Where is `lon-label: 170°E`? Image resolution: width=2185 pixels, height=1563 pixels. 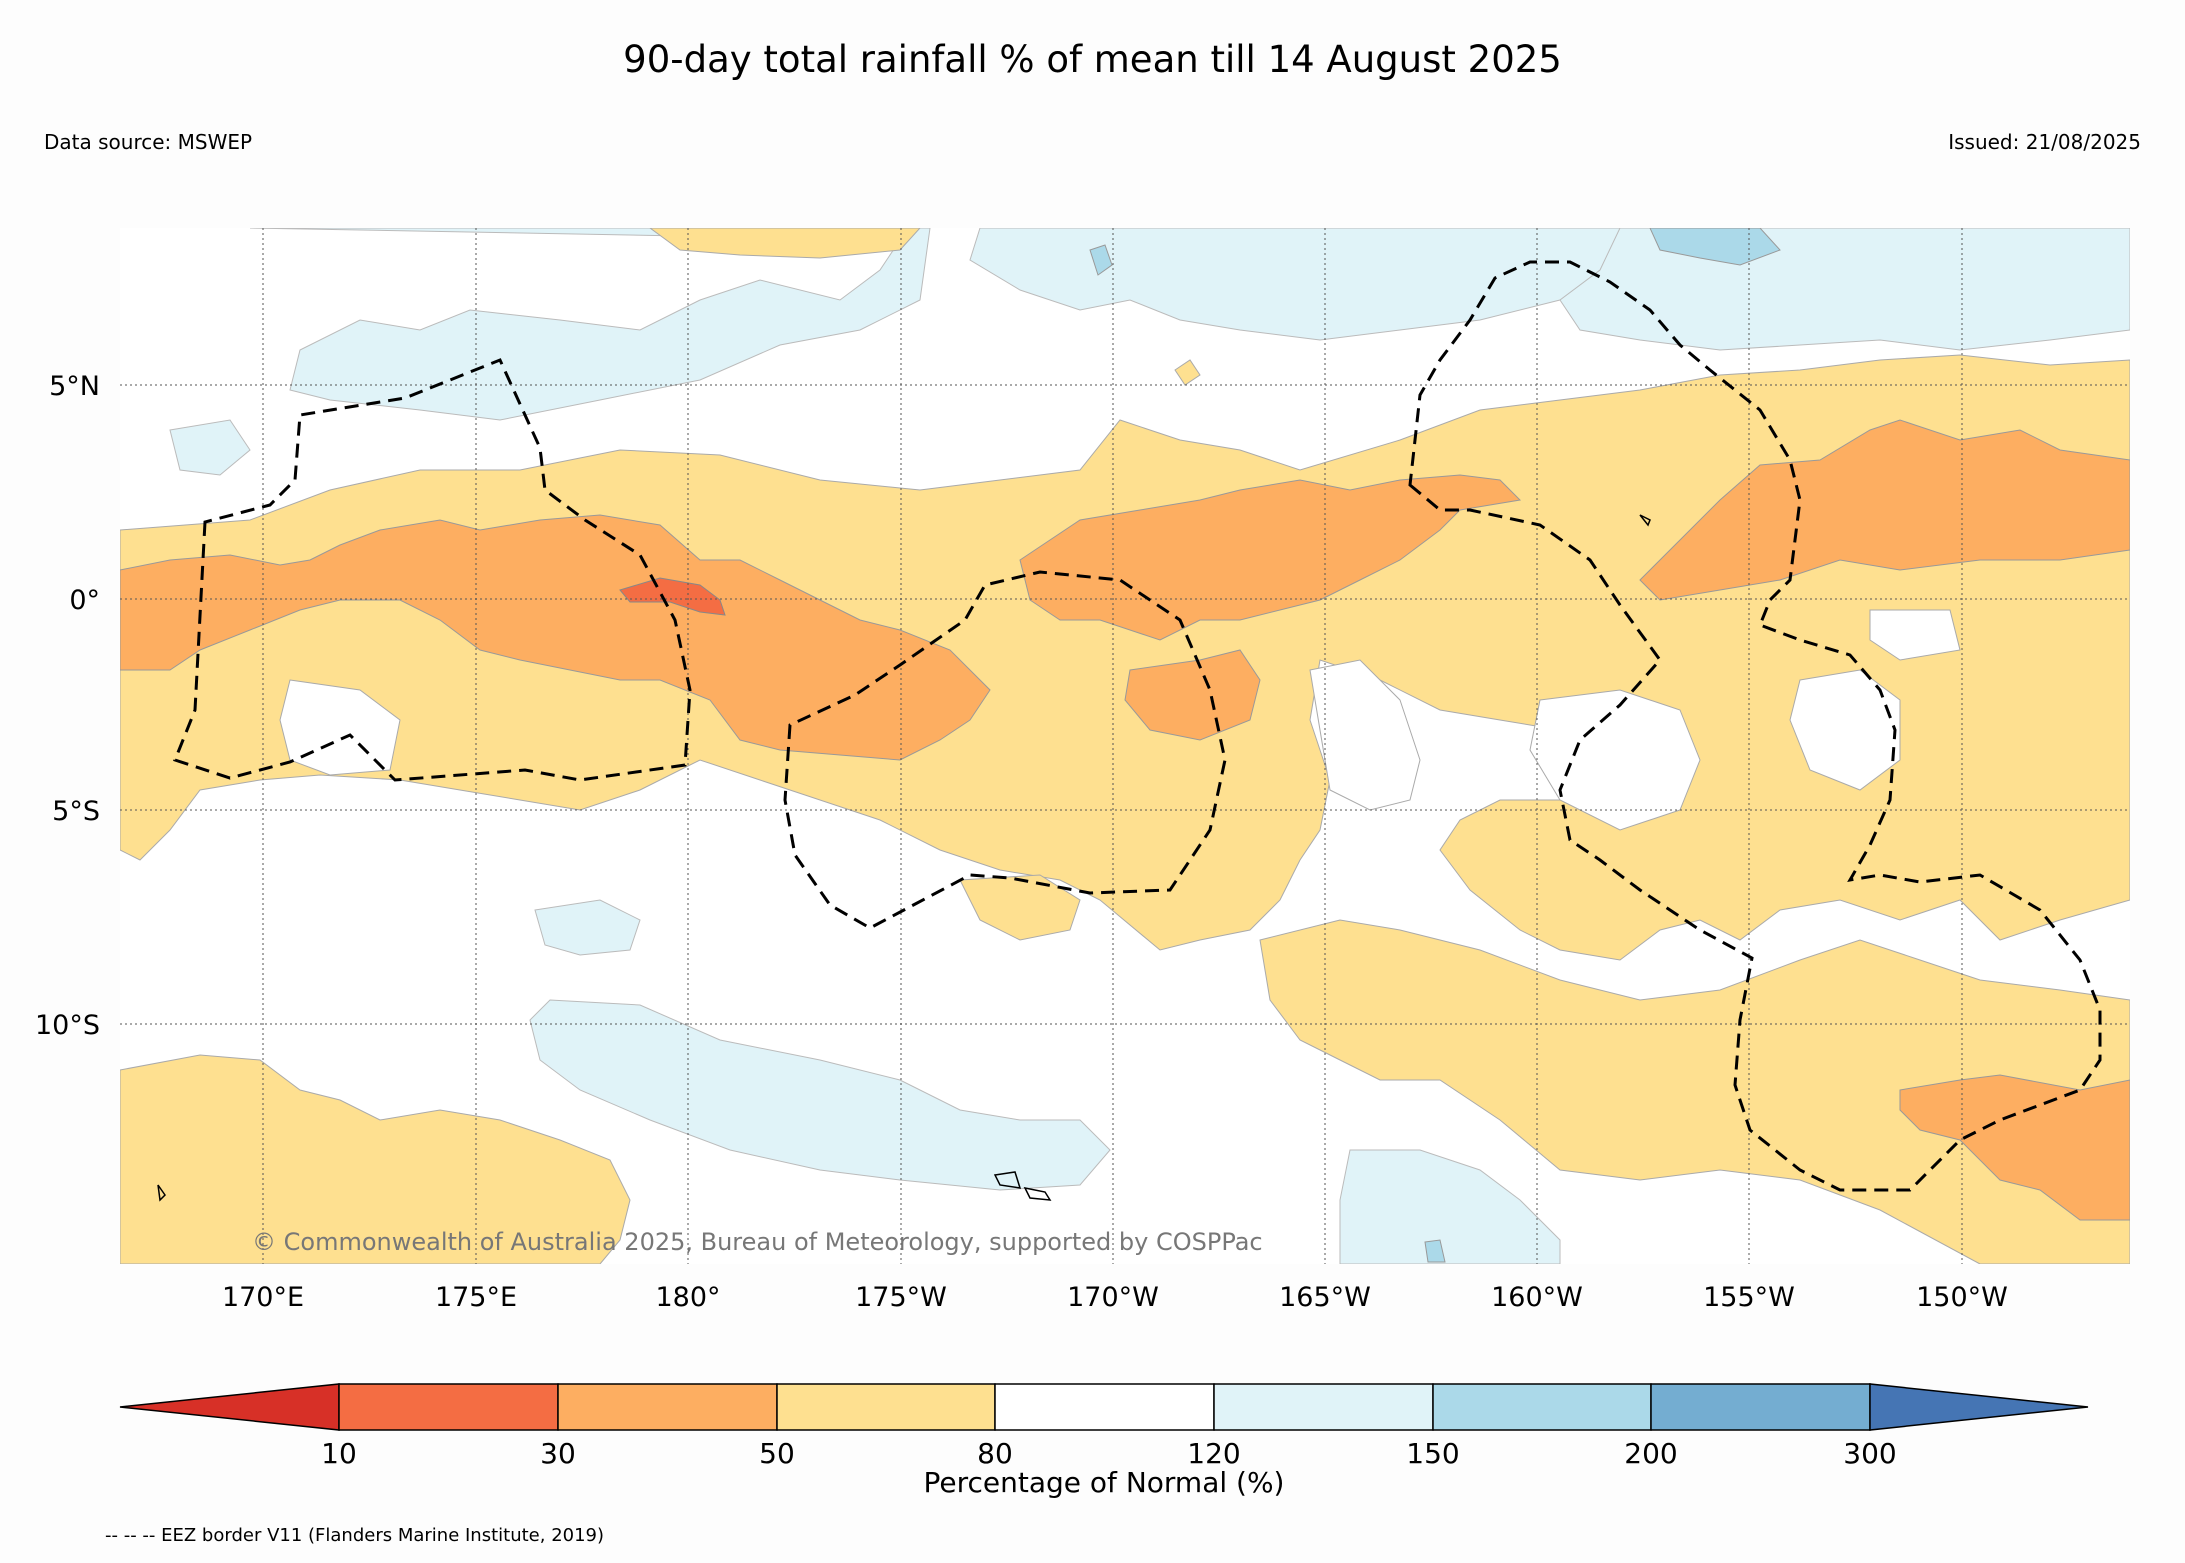 lon-label: 170°E is located at coordinates (263, 1297).